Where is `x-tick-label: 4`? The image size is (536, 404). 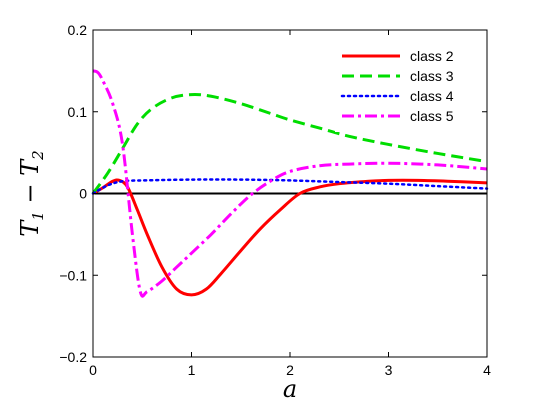
x-tick-label: 4 is located at coordinates (487, 370).